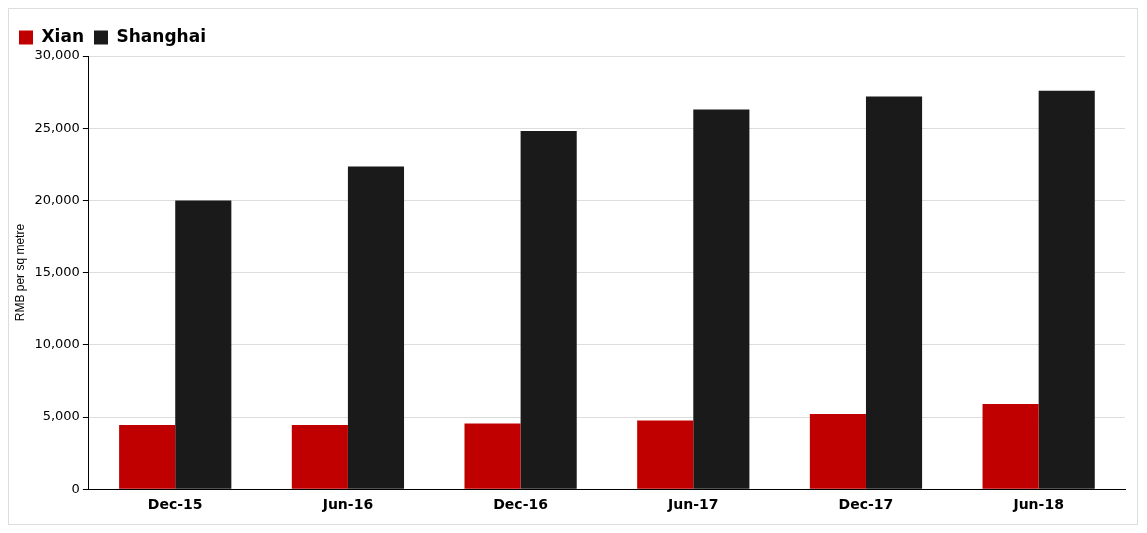 Image resolution: width=1147 pixels, height=533 pixels. What do you see at coordinates (866, 504) in the screenshot?
I see `x-tick-label: Dec-17` at bounding box center [866, 504].